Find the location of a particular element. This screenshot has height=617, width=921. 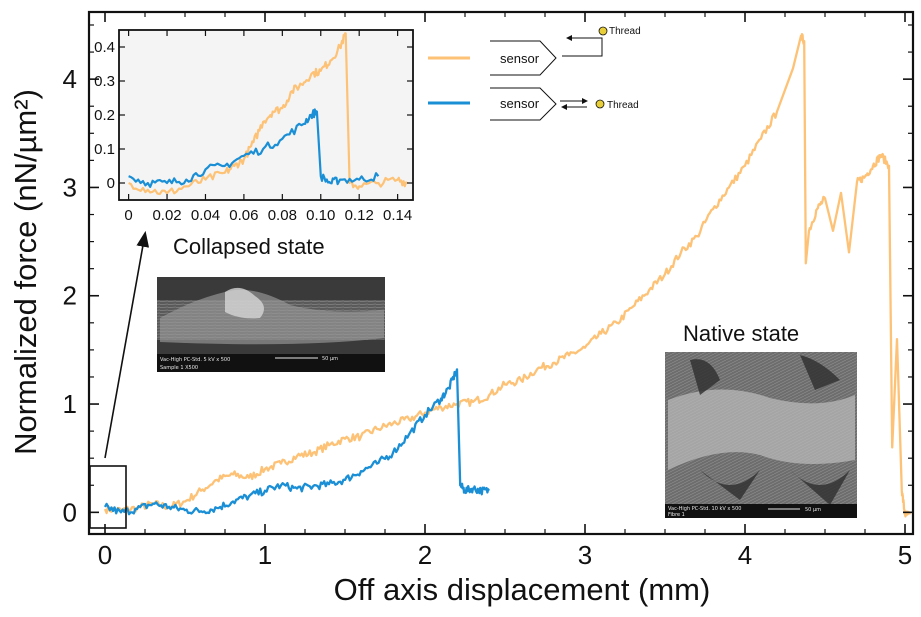

native-sem-sample: Fibre 1 is located at coordinates (676, 515).